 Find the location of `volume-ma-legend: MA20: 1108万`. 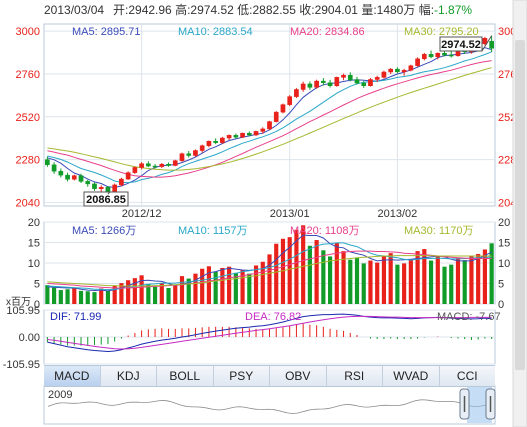

volume-ma-legend: MA20: 1108万 is located at coordinates (325, 231).